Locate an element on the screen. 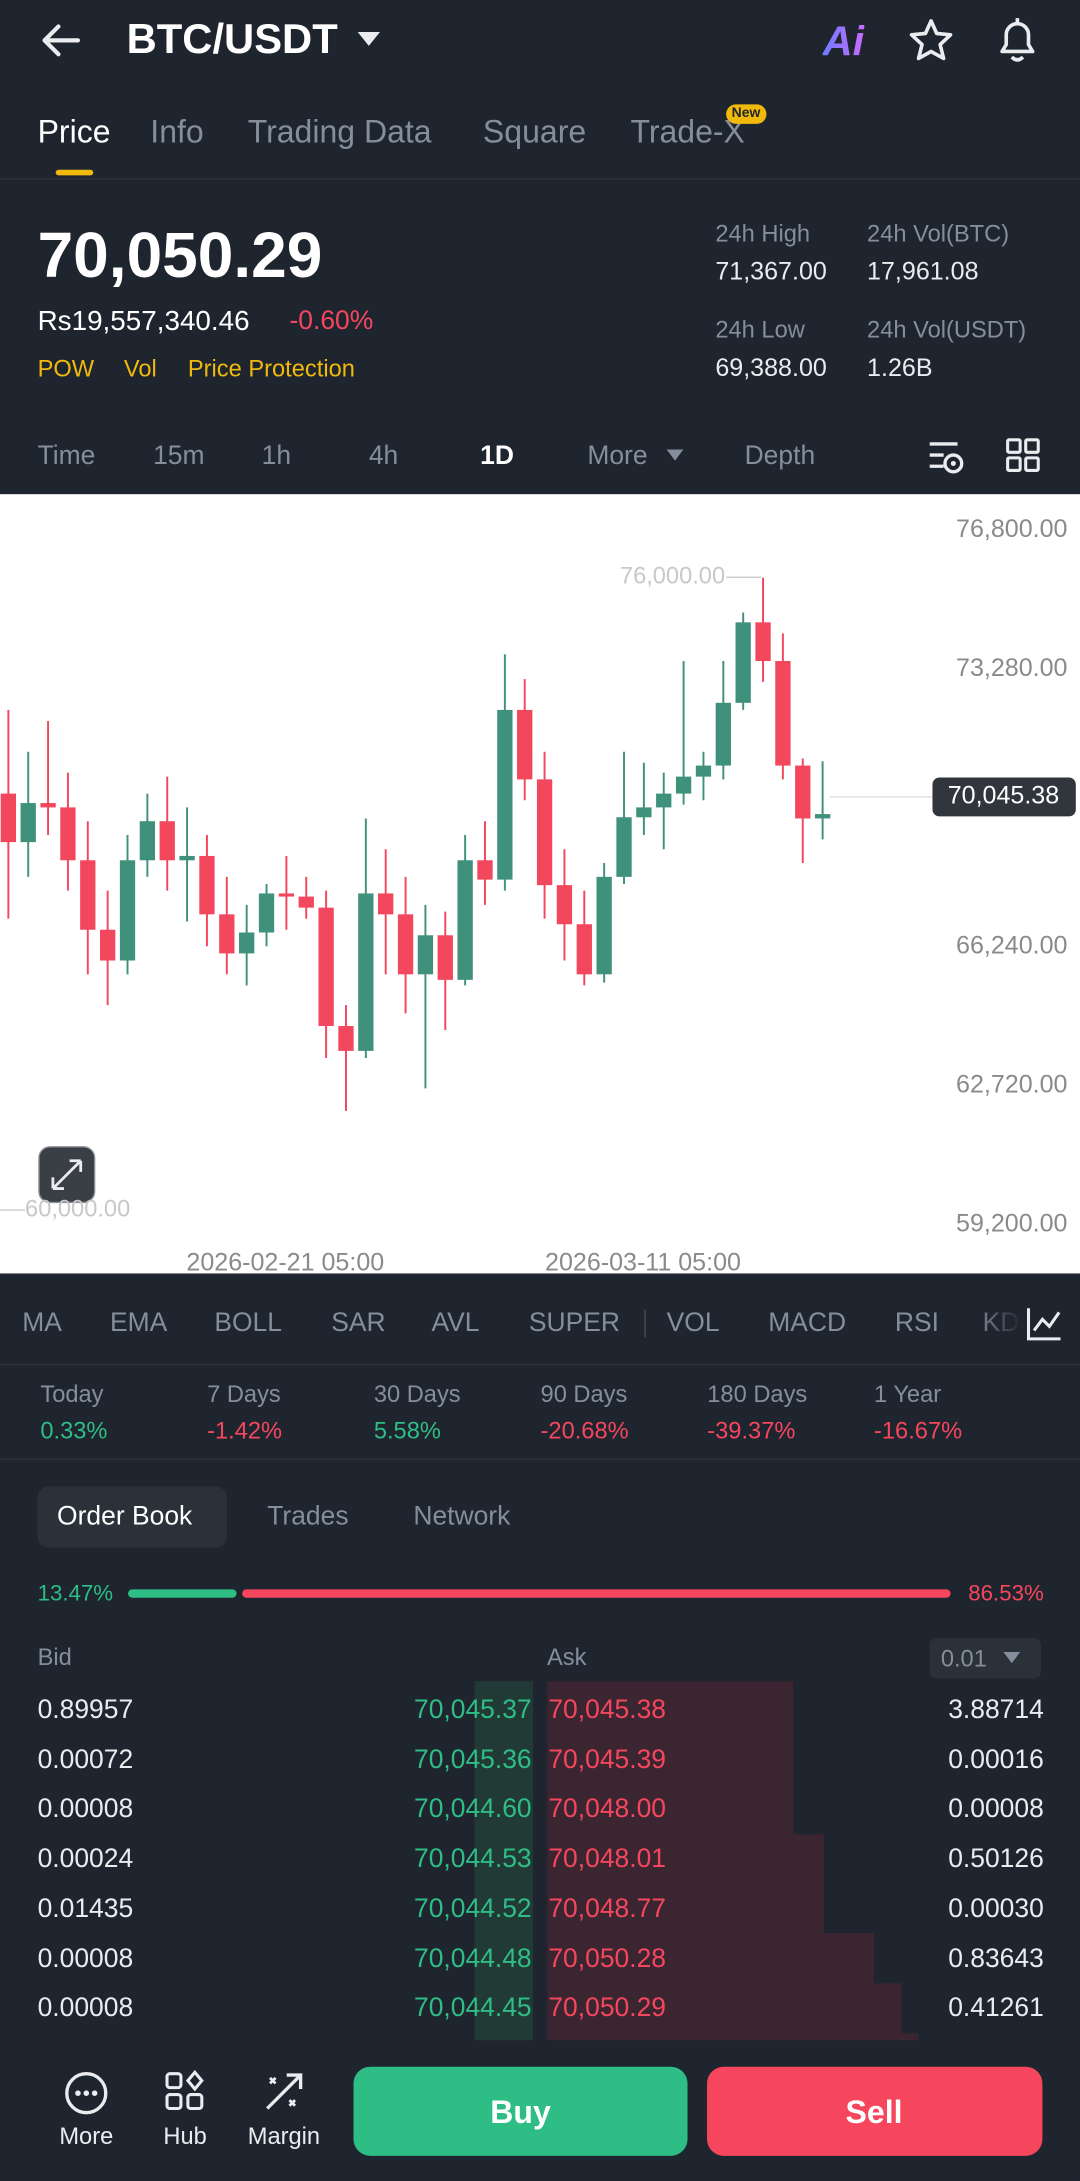 The width and height of the screenshot is (1080, 2181). y-tick-label: 62,720.00 is located at coordinates (1011, 1085).